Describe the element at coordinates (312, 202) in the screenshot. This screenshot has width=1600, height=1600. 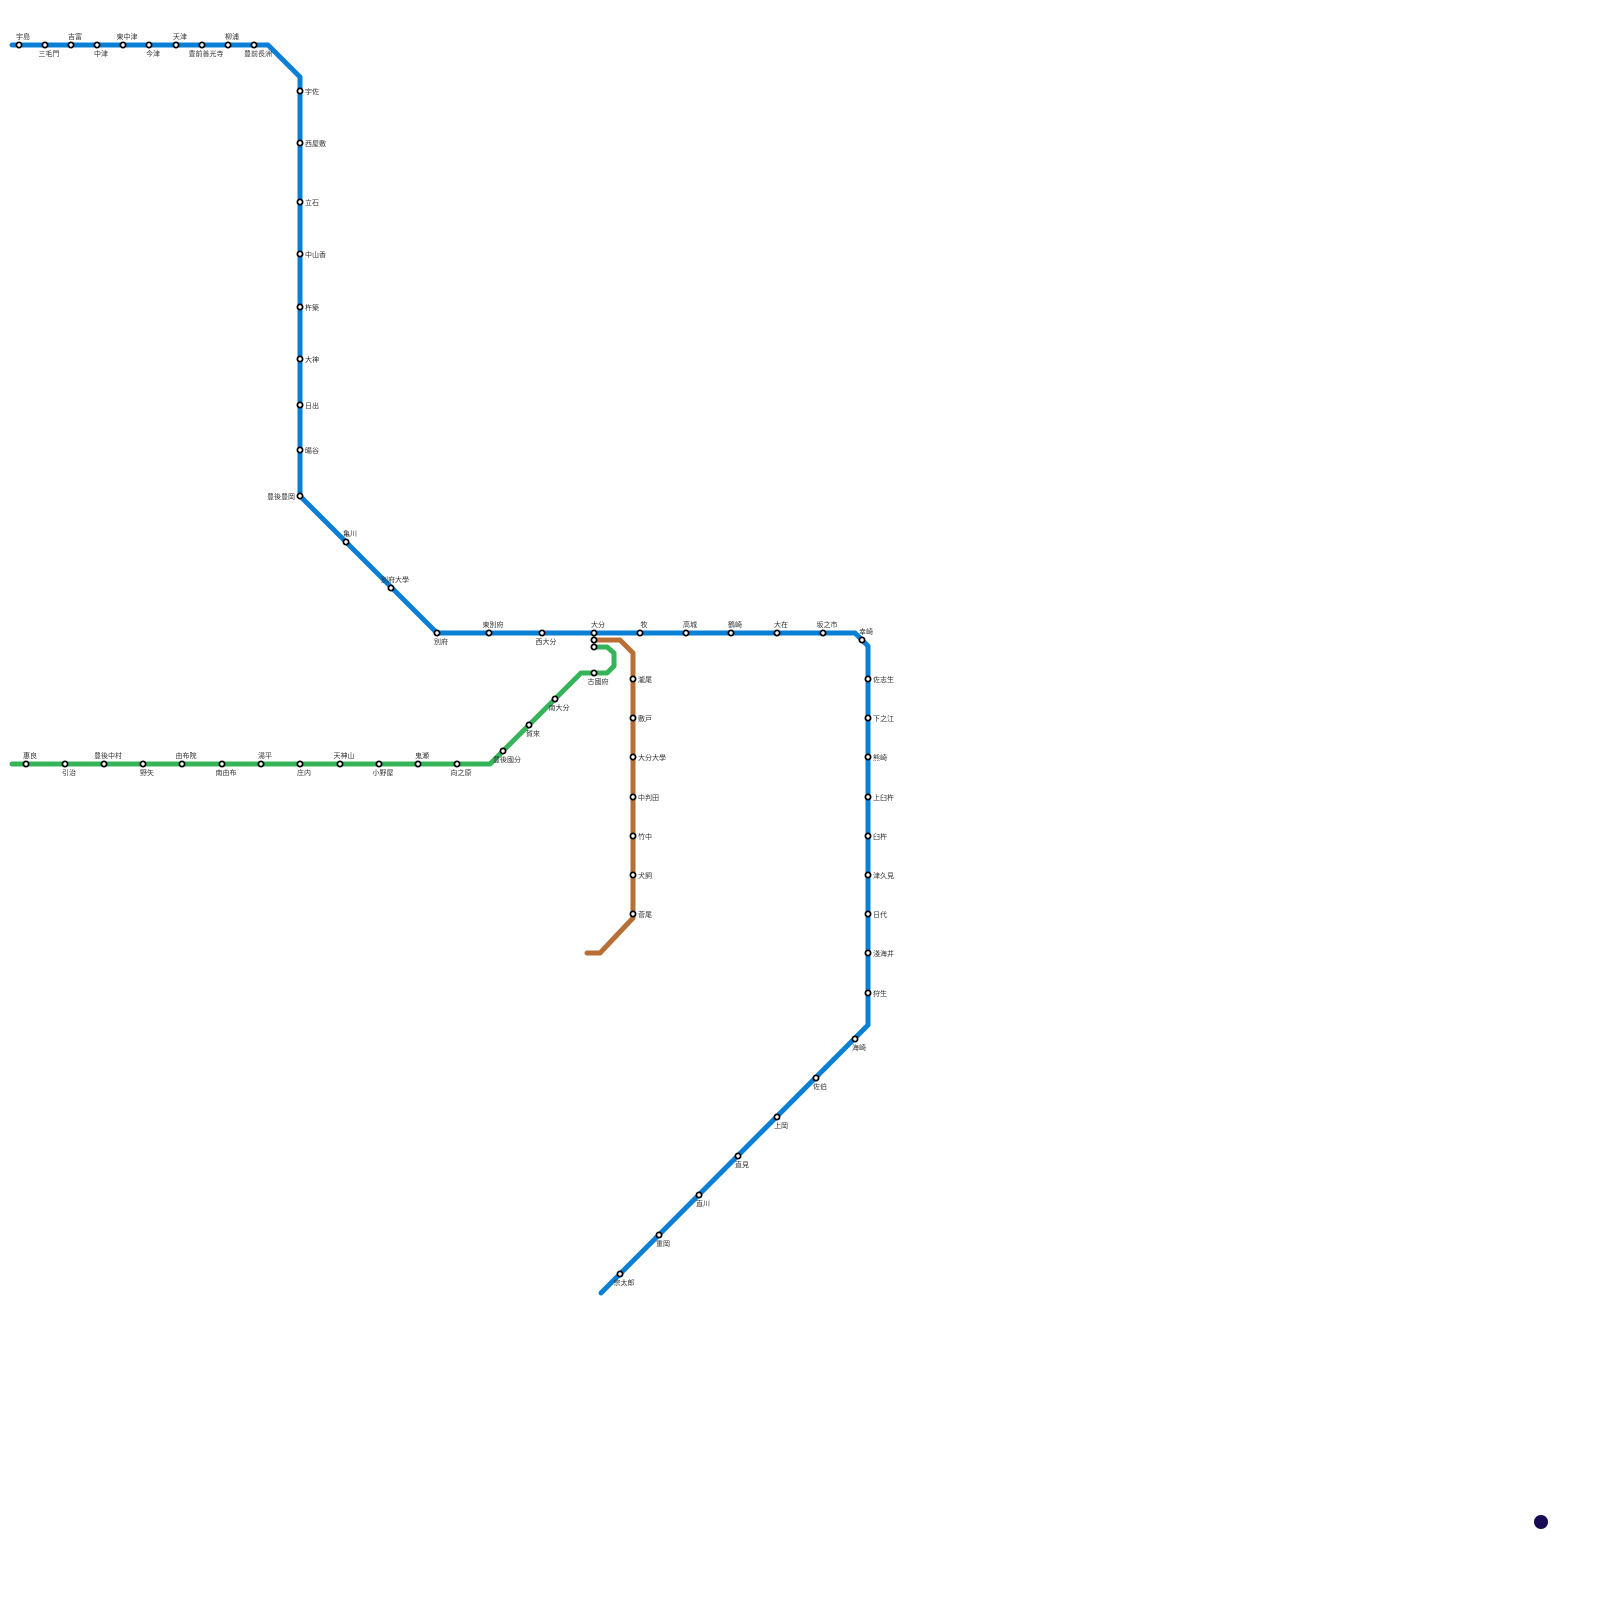
I see `station-label: 立石` at that location.